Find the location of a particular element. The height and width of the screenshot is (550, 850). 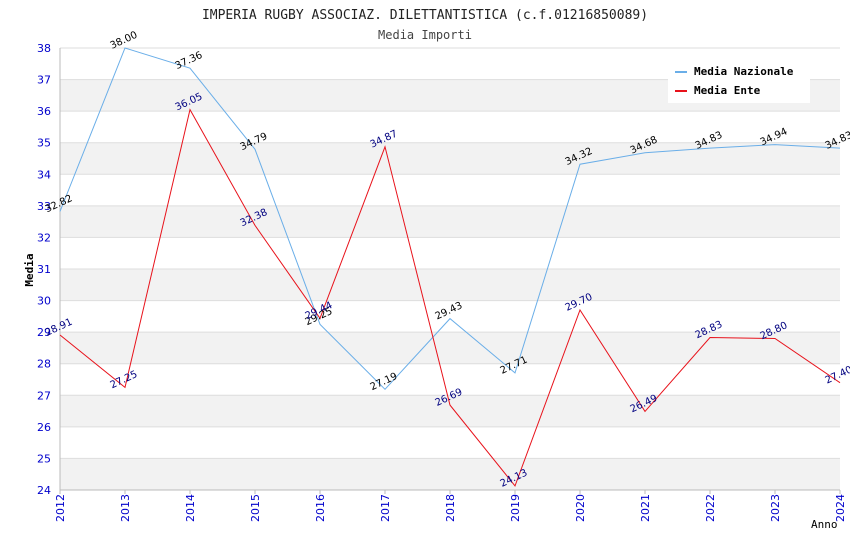

x-tick-label: 2013 is located at coordinates (125, 508).